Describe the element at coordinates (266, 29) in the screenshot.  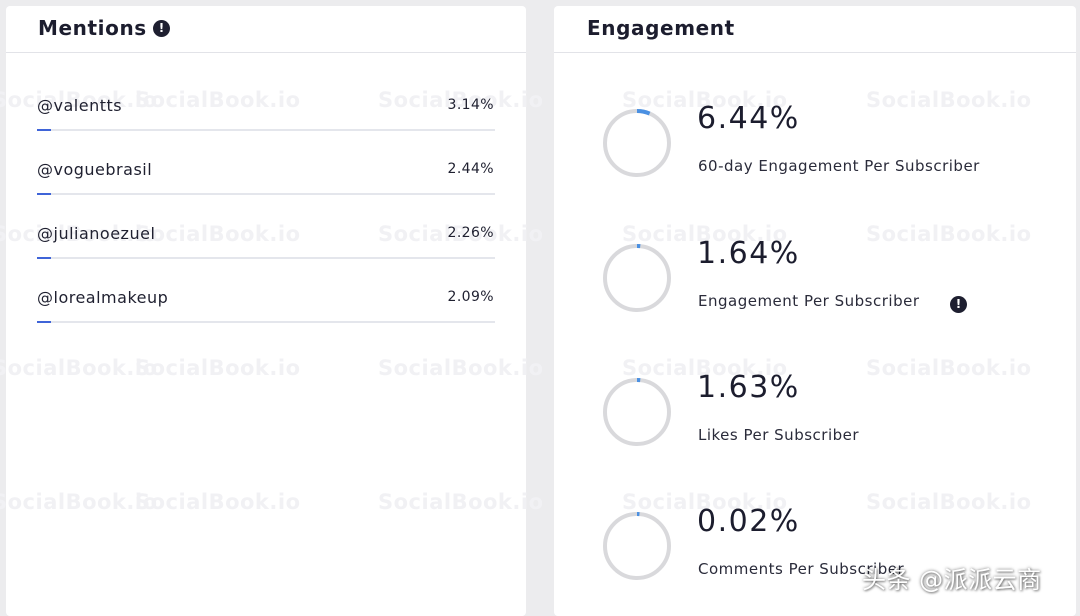
I see `mentions-header: Mentions !` at that location.